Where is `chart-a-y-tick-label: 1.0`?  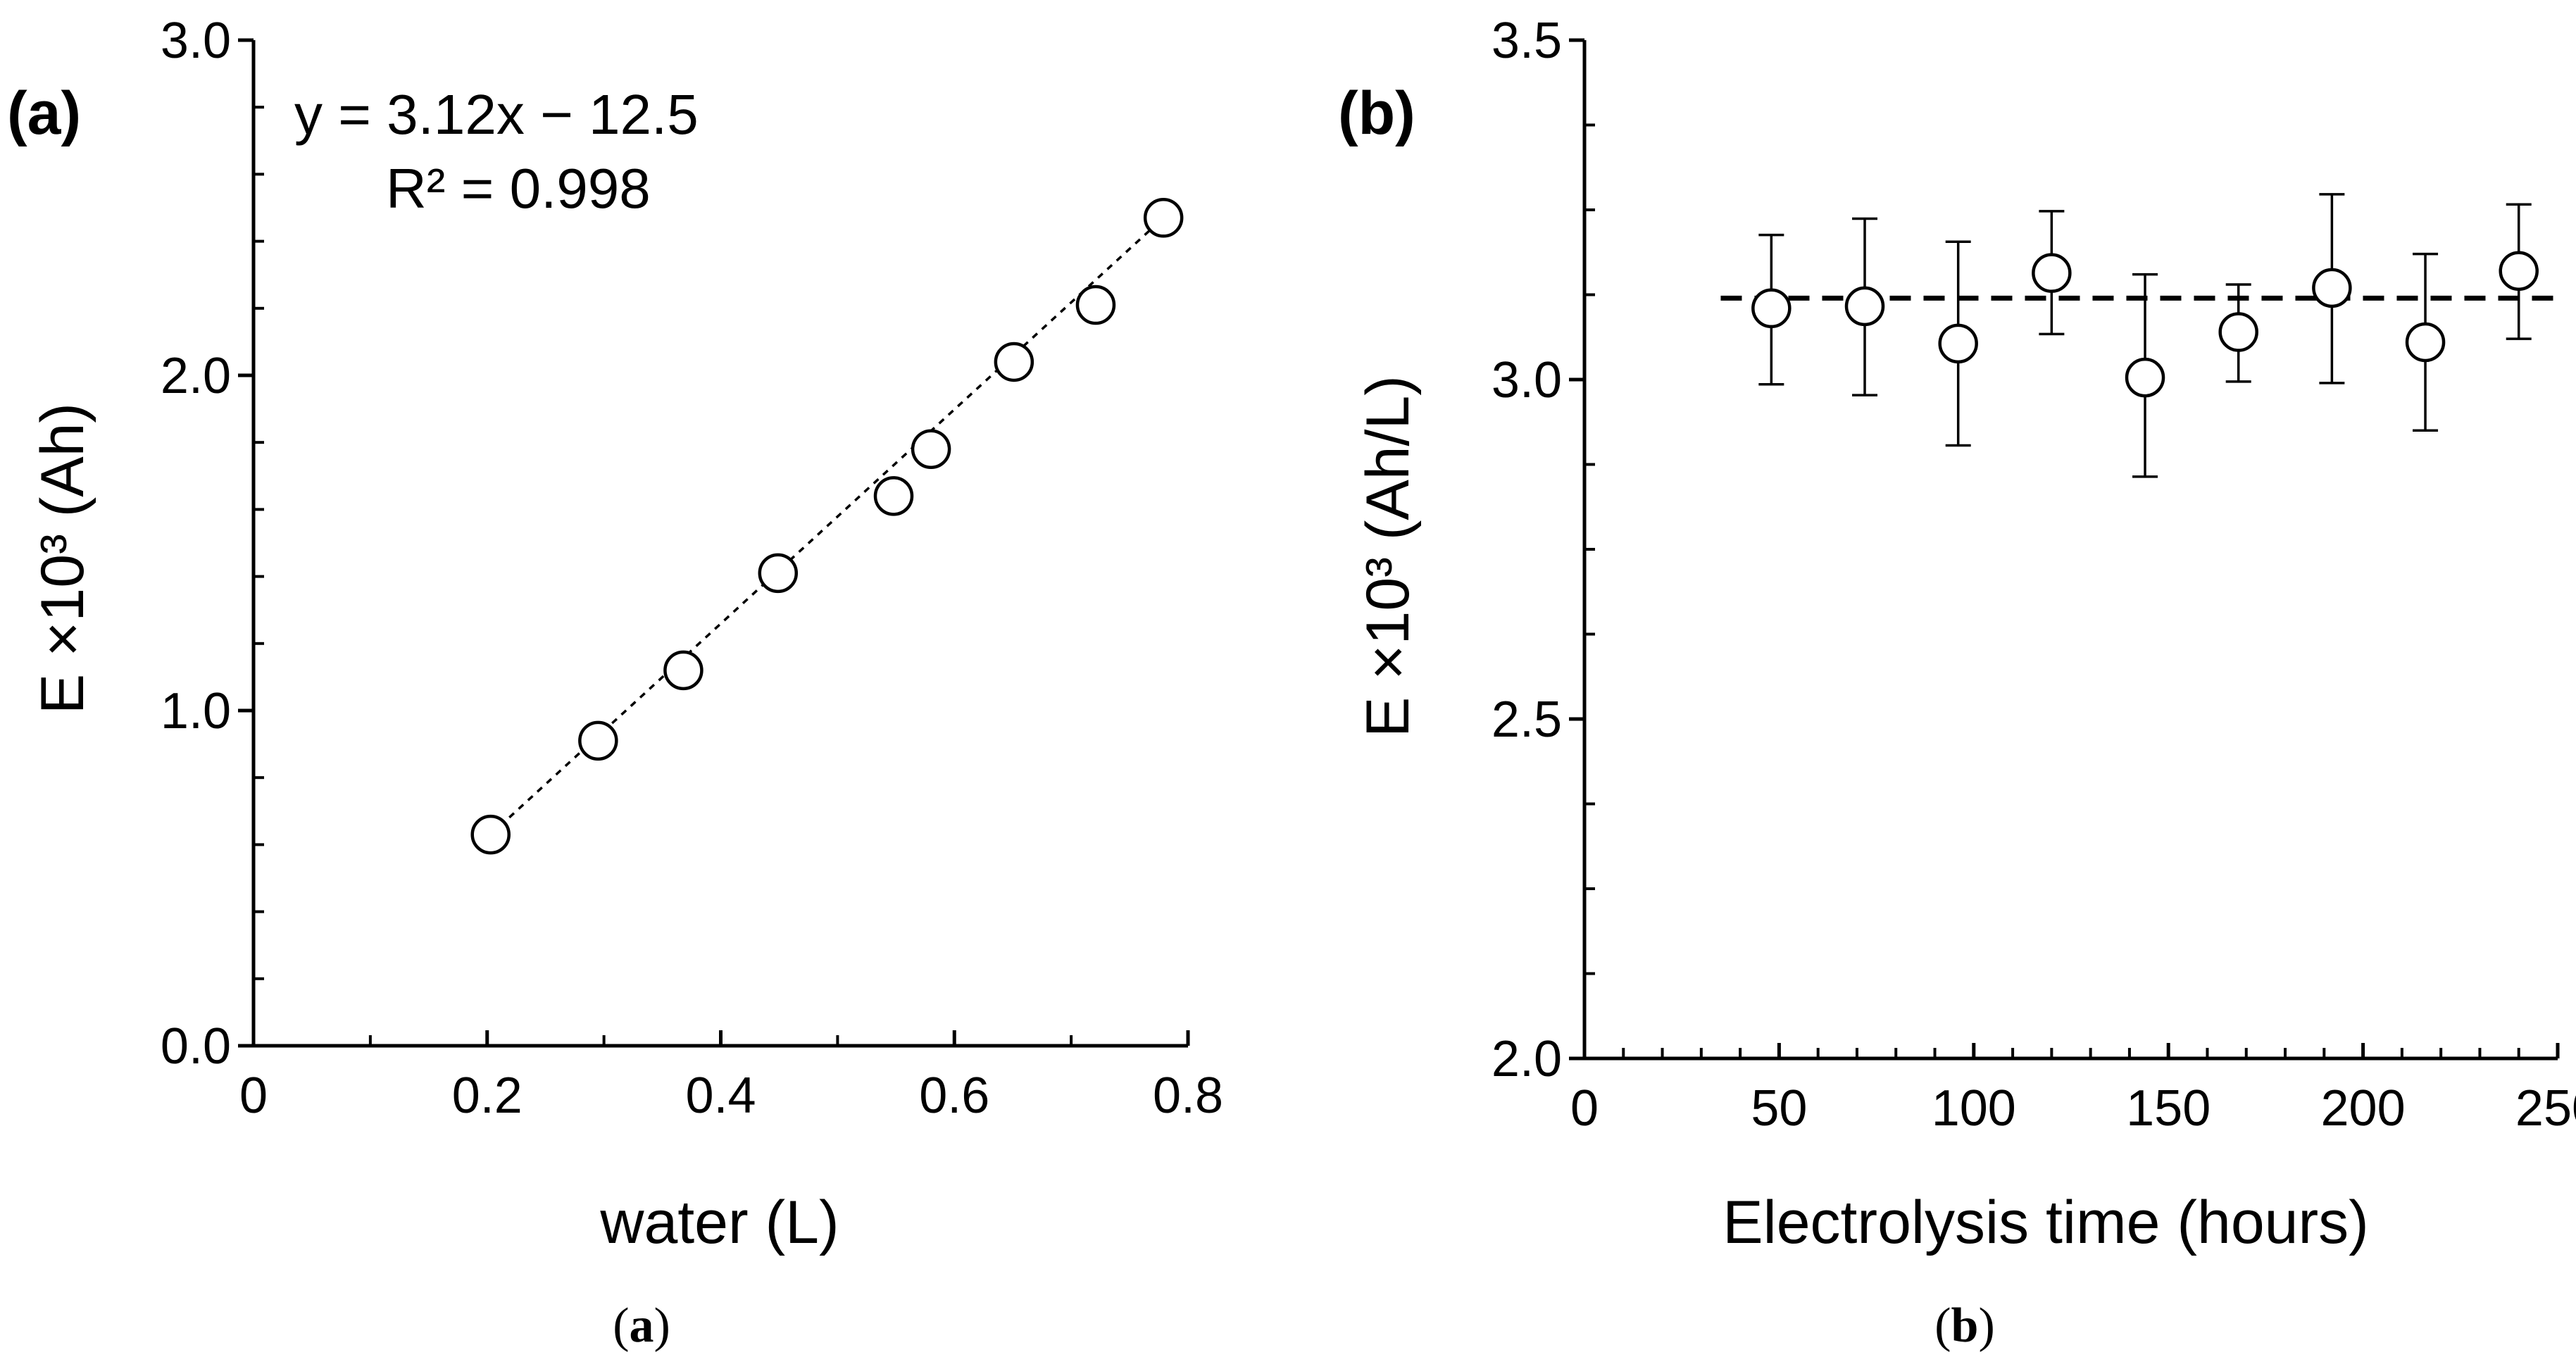 chart-a-y-tick-label: 1.0 is located at coordinates (196, 711).